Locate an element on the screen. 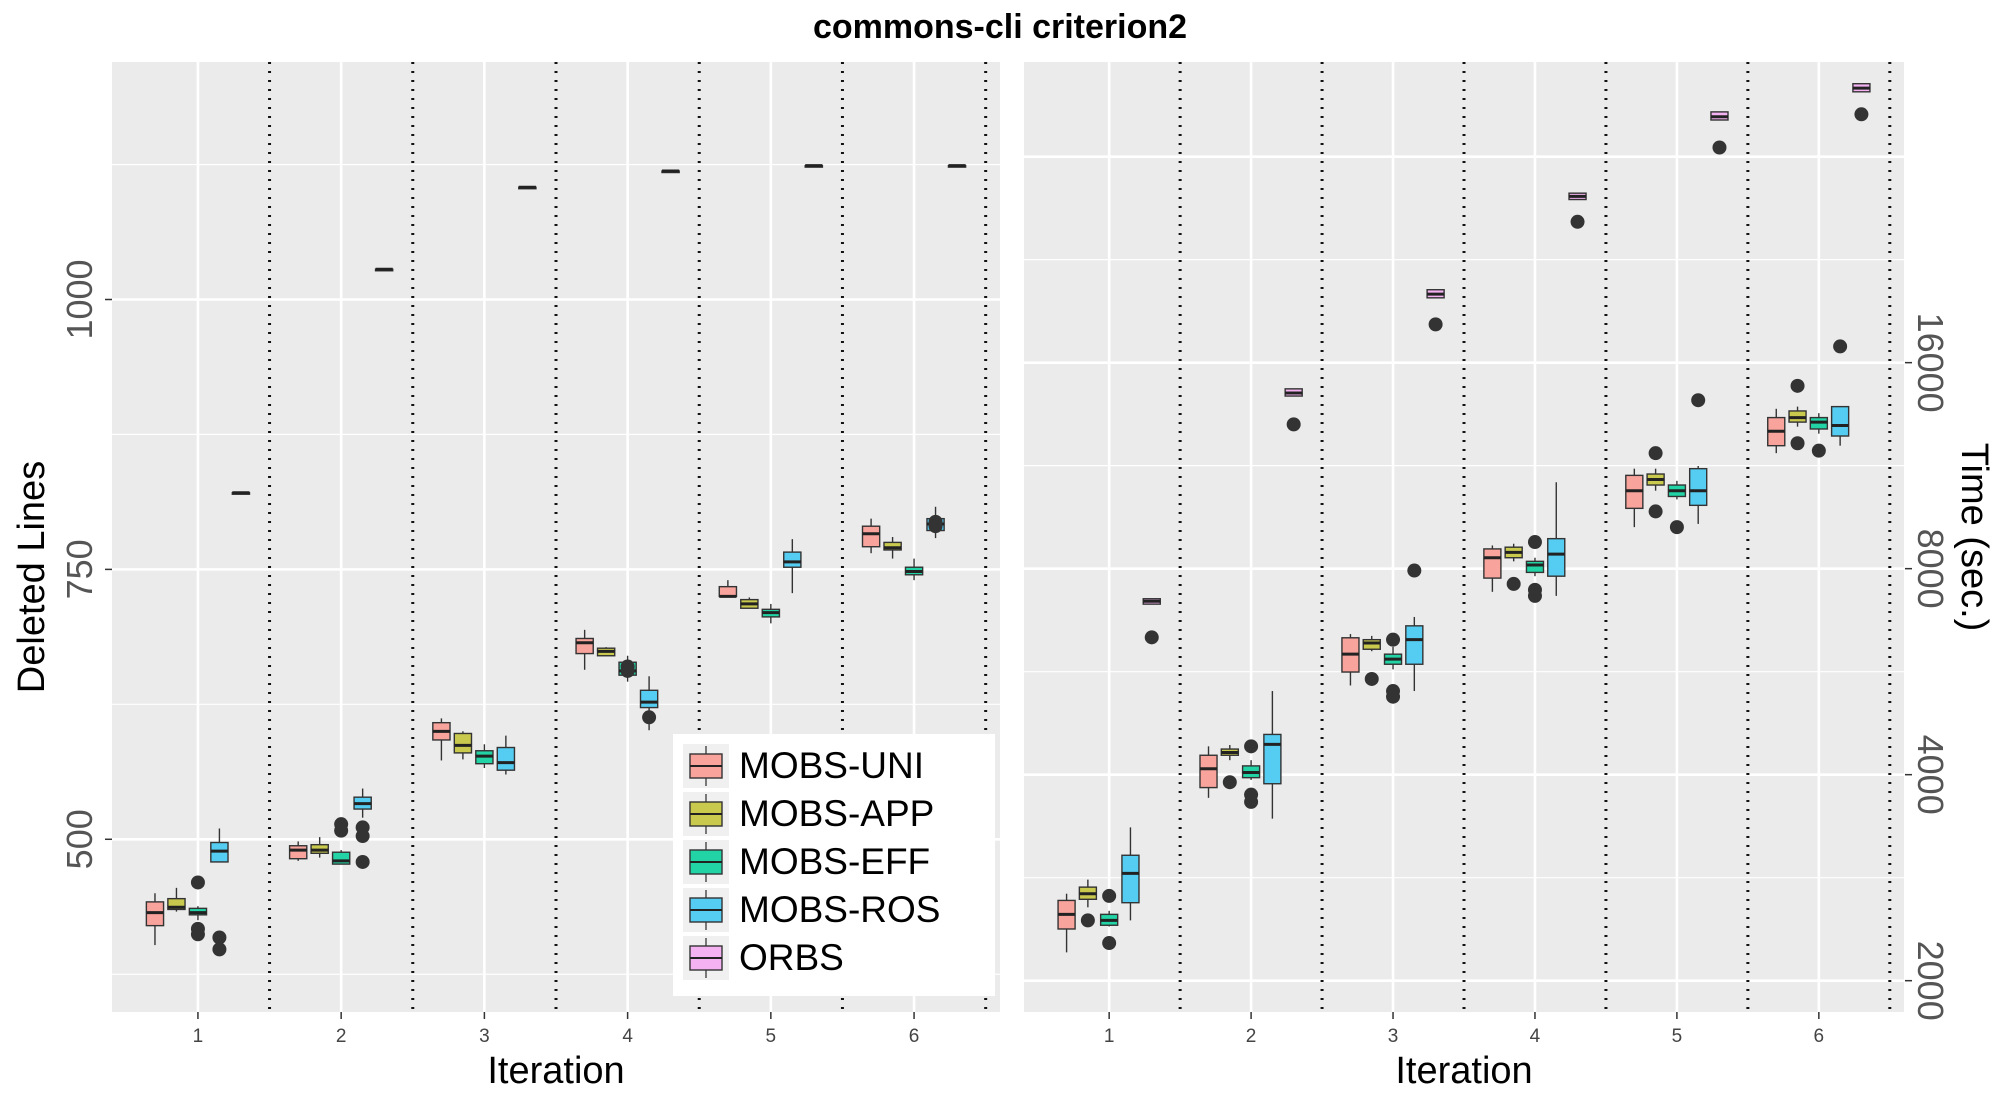 The image size is (2000, 1100). y-tick-label: 750 is located at coordinates (79, 569).